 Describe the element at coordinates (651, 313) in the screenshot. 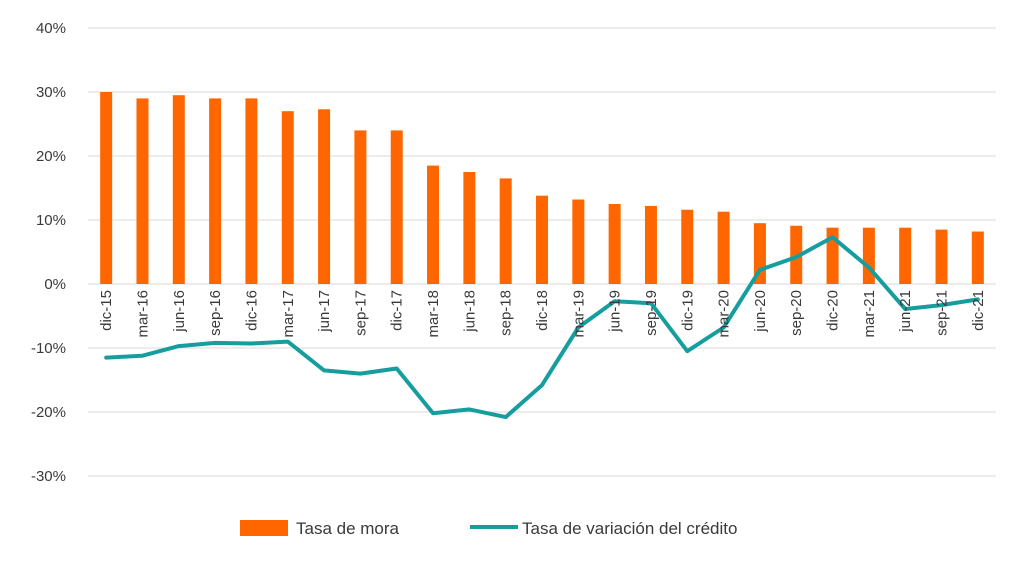

I see `x-tick-label: sep-19` at that location.